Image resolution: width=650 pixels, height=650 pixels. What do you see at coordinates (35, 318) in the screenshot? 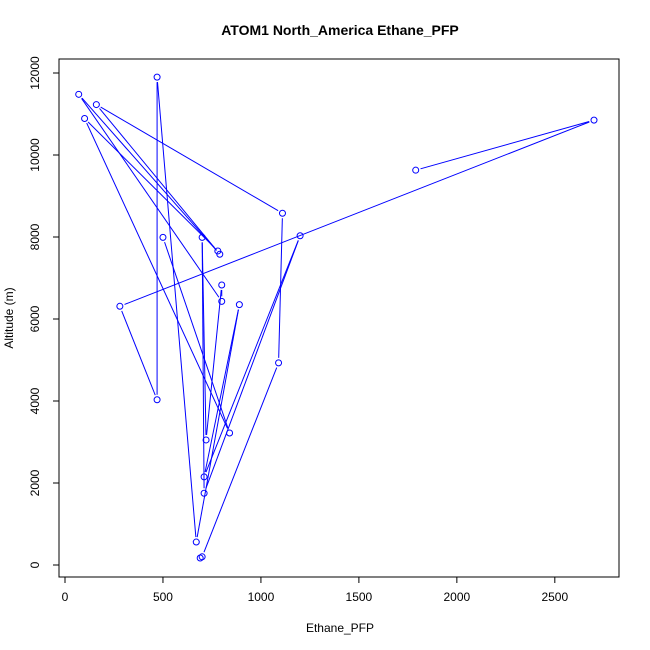
I see `y-tick-label: 6000` at bounding box center [35, 318].